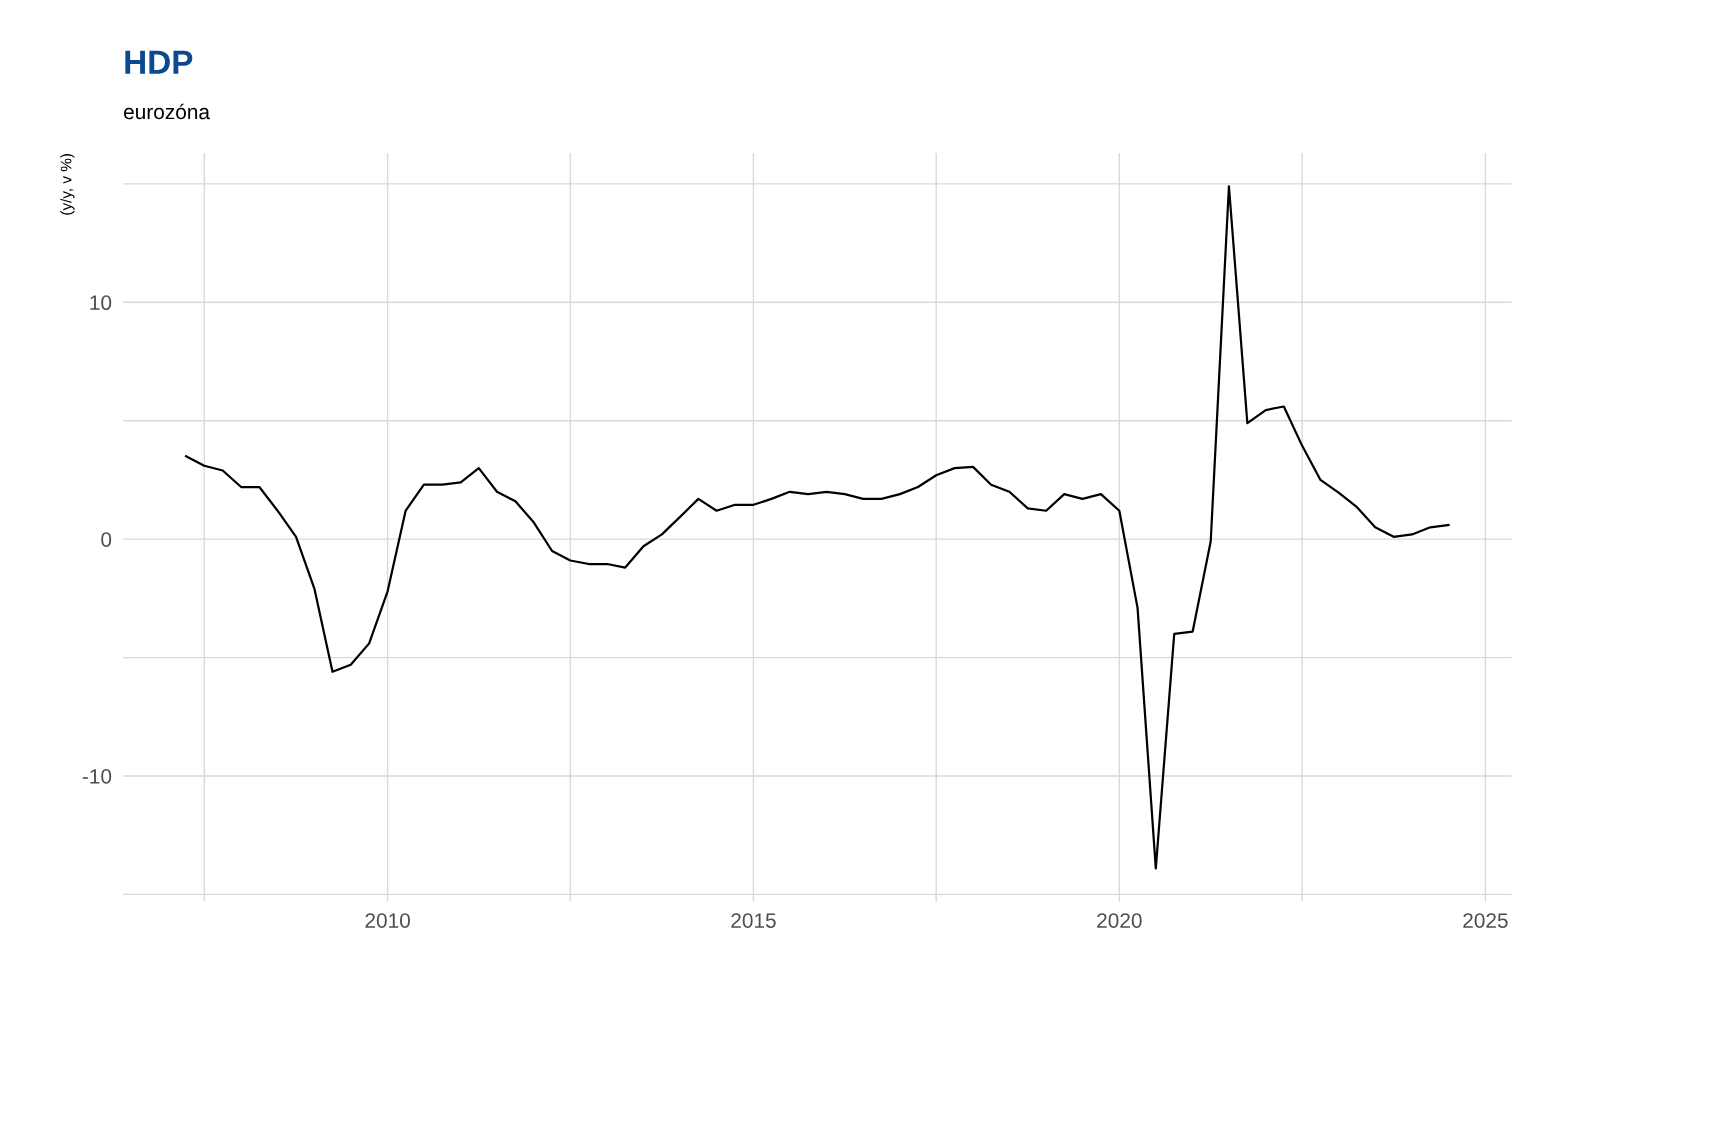  Describe the element at coordinates (753, 920) in the screenshot. I see `x-tick-label: 2015` at that location.